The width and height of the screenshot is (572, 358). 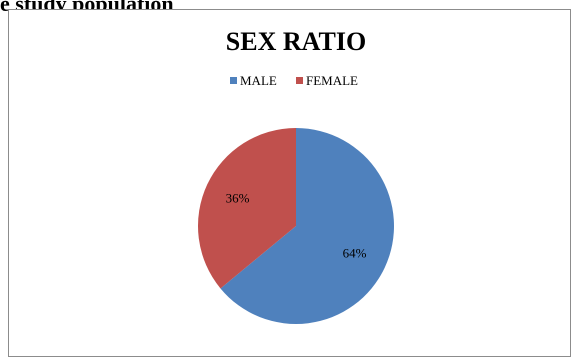 I want to click on chart-title: SEX RATIO, so click(x=296, y=41).